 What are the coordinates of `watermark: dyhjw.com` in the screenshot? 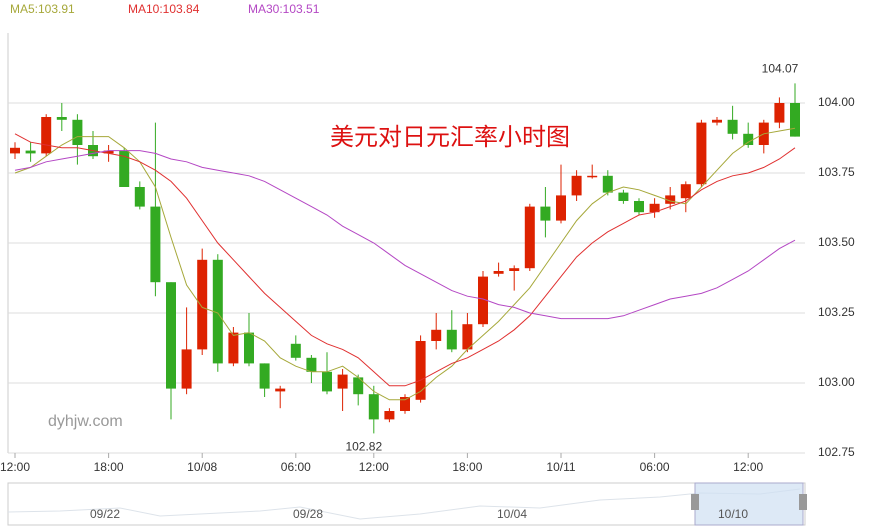 It's located at (85, 421).